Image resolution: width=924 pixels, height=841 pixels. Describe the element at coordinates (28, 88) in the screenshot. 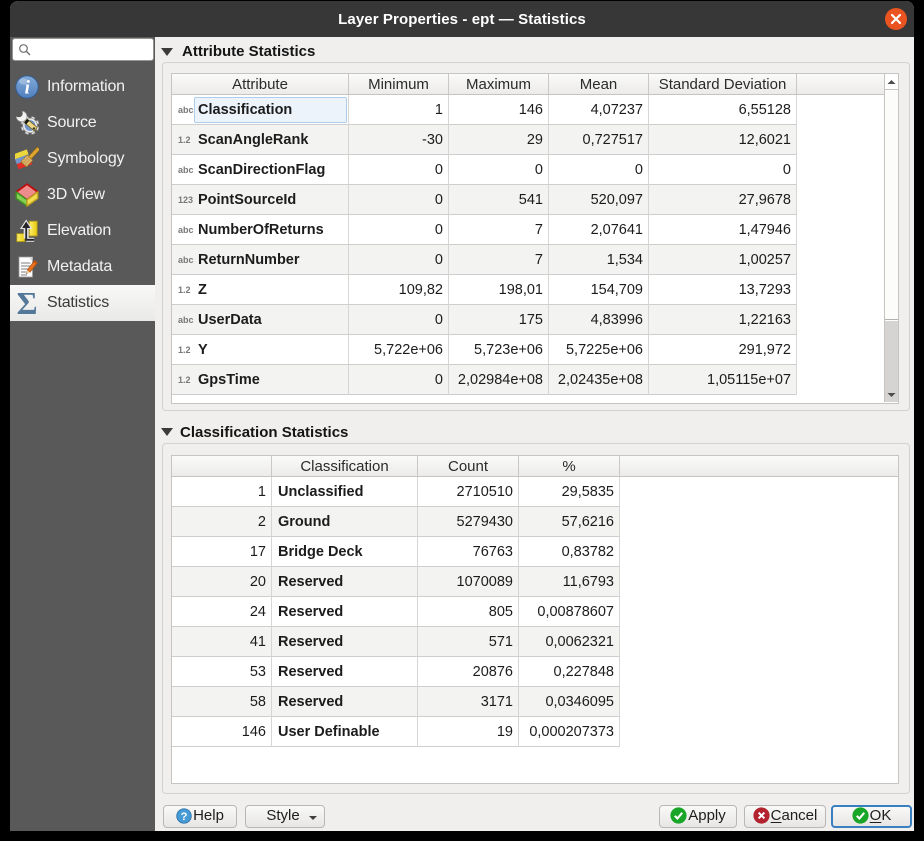

I see `svg-text: i` at that location.